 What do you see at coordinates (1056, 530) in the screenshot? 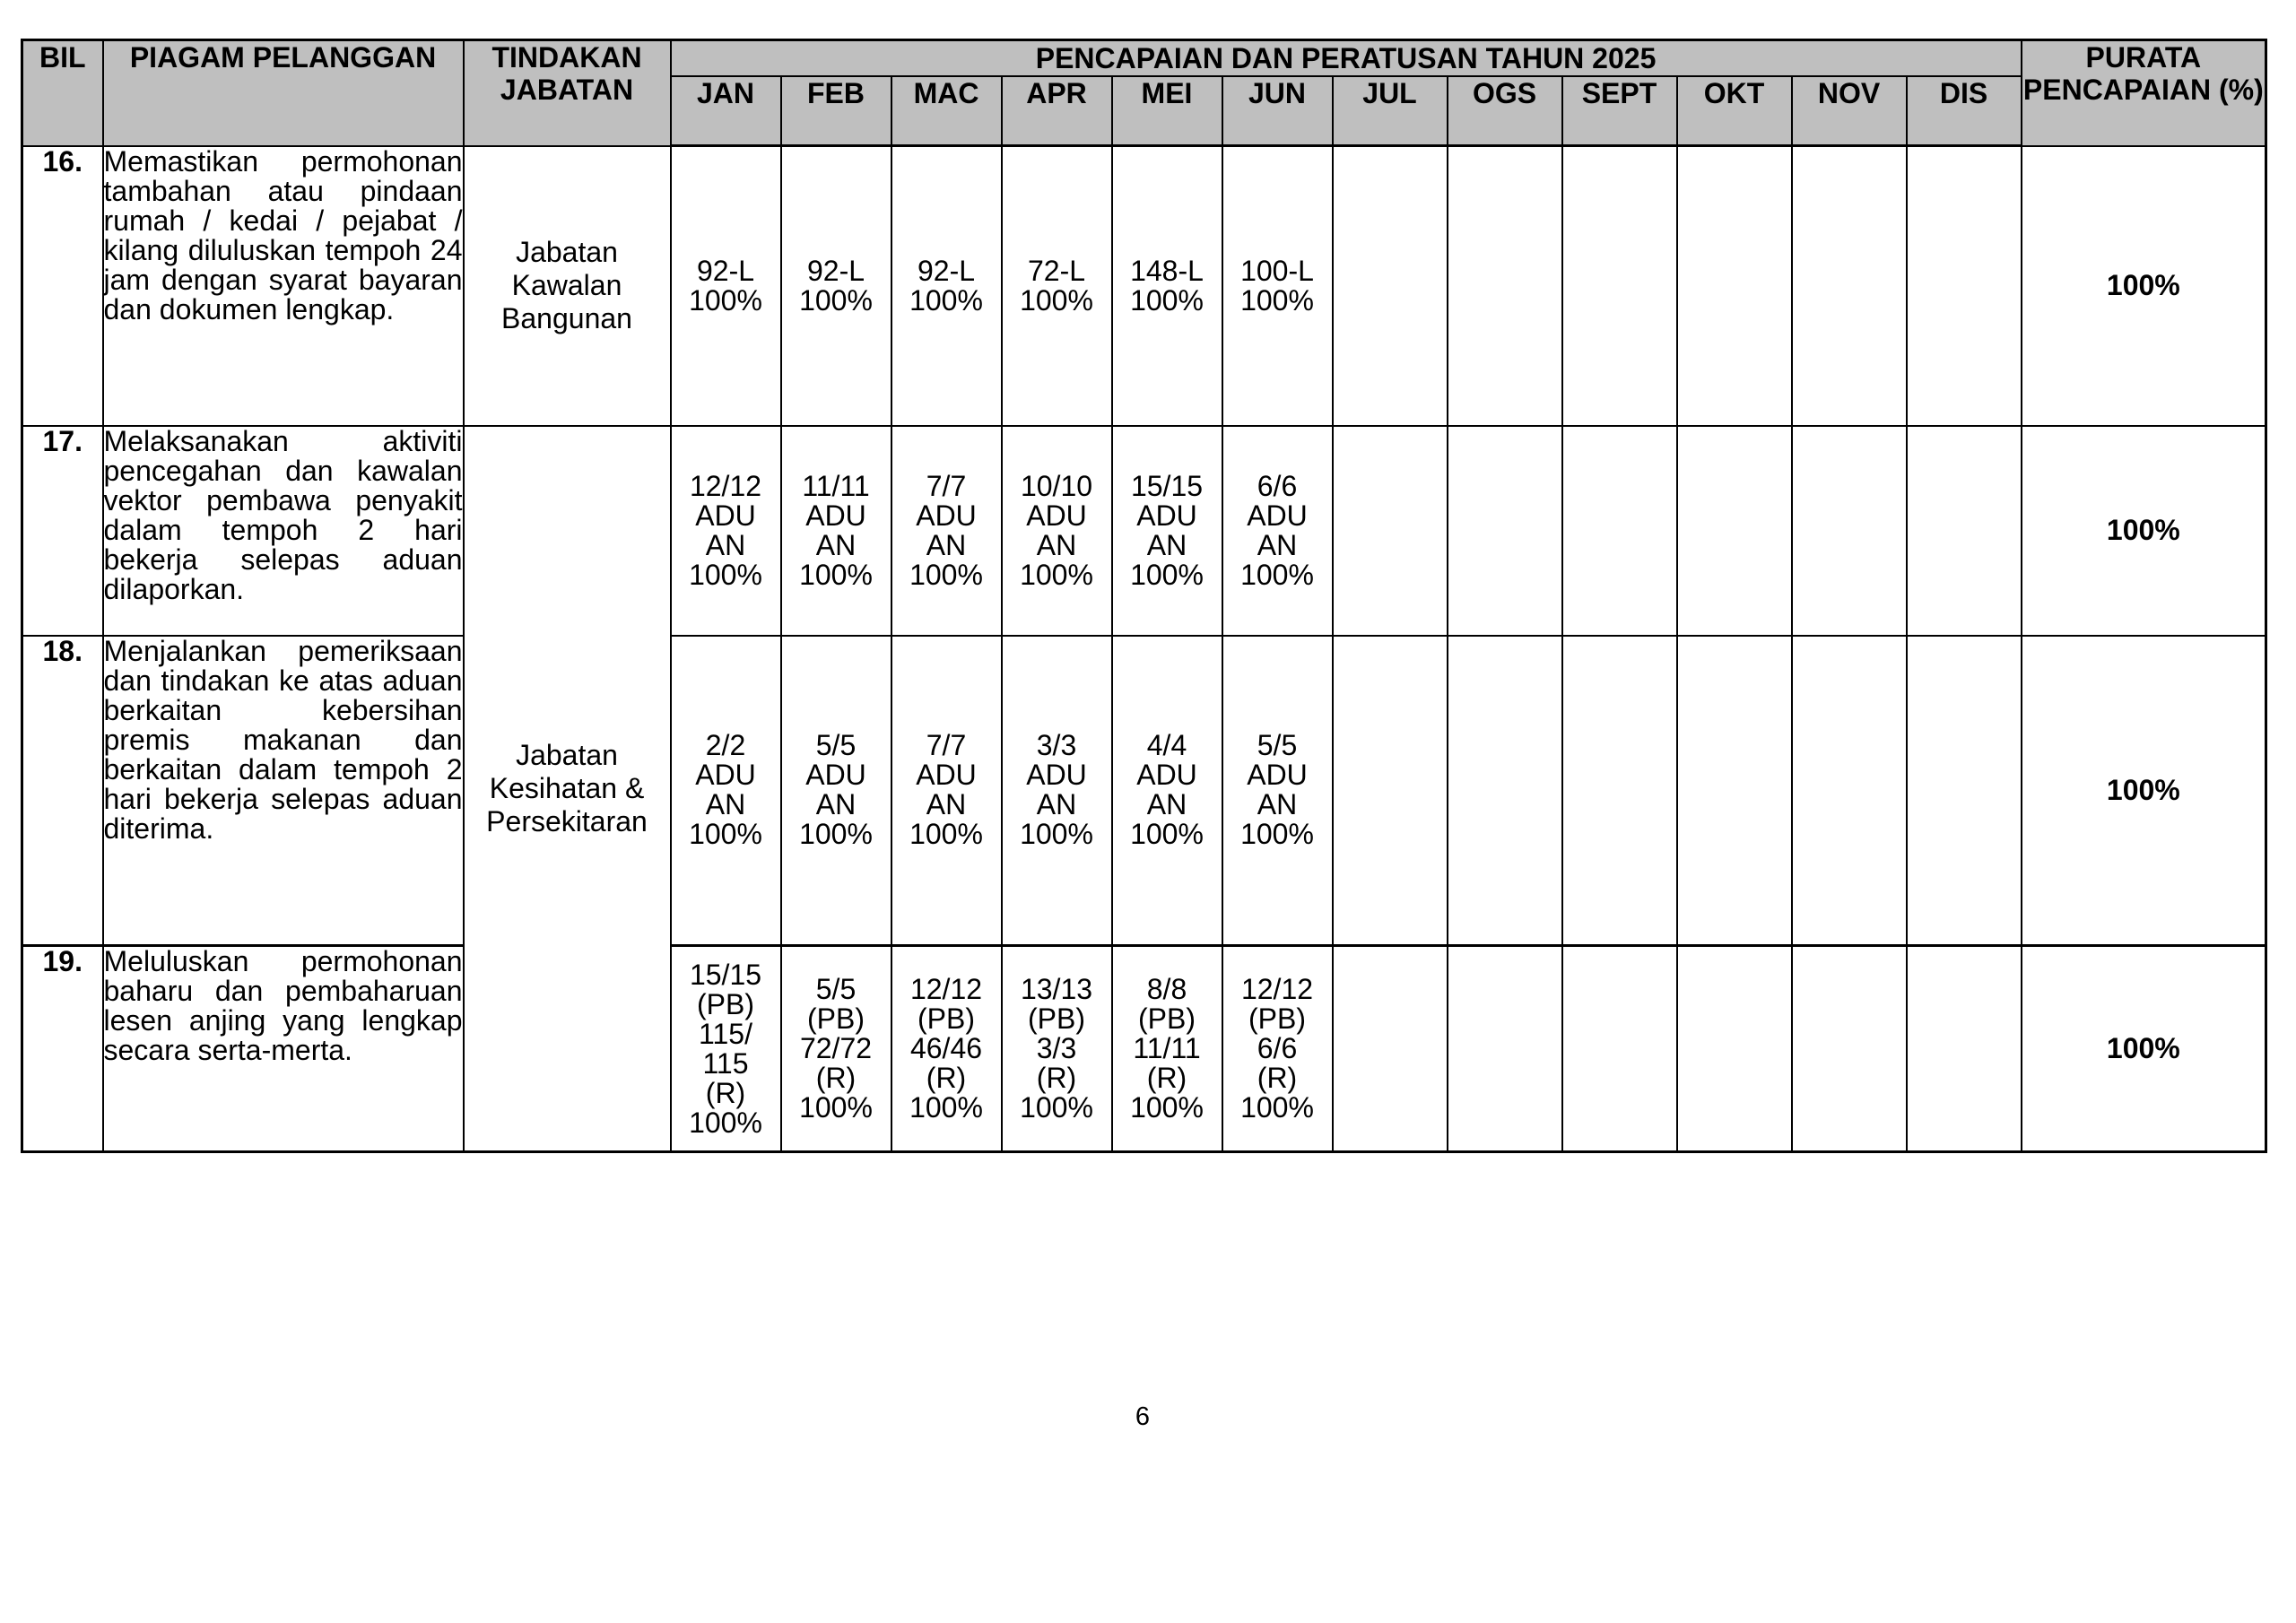
I see `month-value-apr: 10/10 ADU AN 100%` at bounding box center [1056, 530].